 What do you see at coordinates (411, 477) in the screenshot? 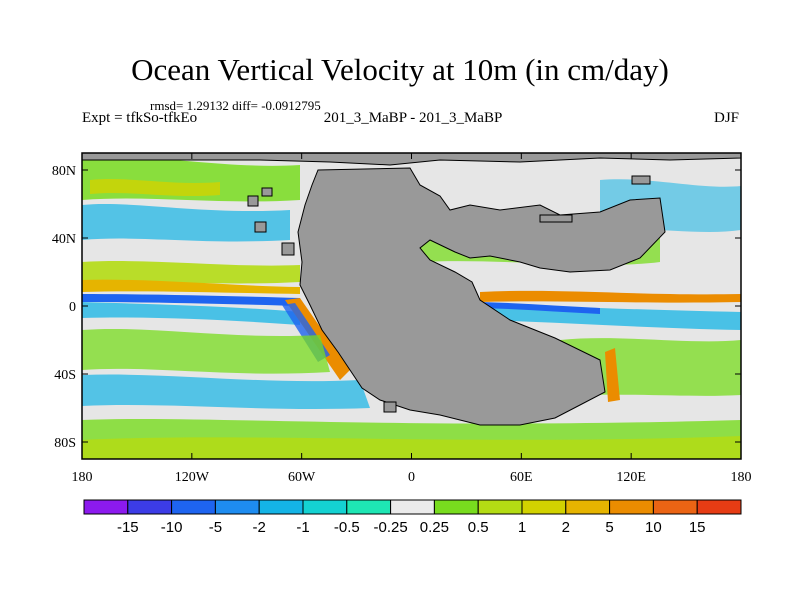
I see `x-tick-label: 0` at bounding box center [411, 477].